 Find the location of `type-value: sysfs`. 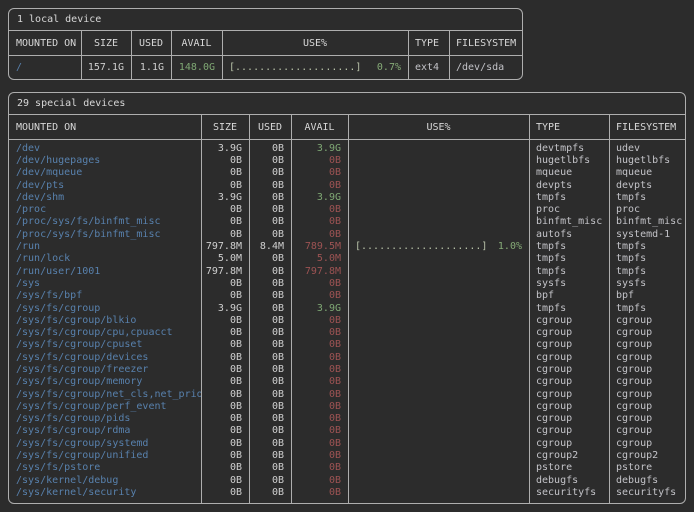

type-value: sysfs is located at coordinates (551, 283).